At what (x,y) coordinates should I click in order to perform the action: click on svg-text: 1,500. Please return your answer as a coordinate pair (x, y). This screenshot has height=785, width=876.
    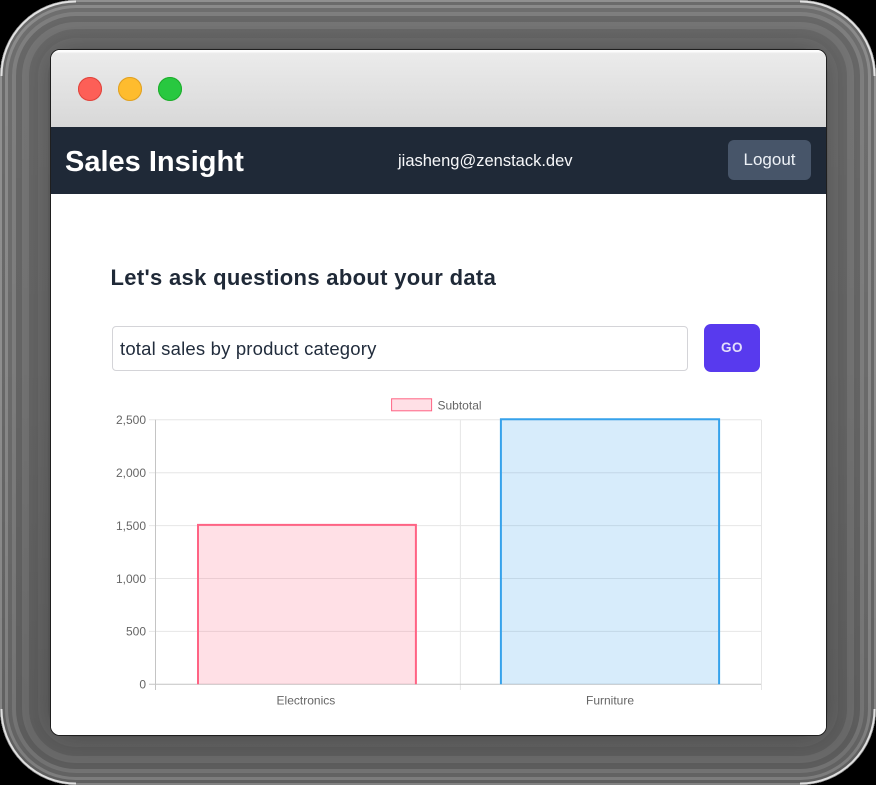
    Looking at the image, I should click on (131, 526).